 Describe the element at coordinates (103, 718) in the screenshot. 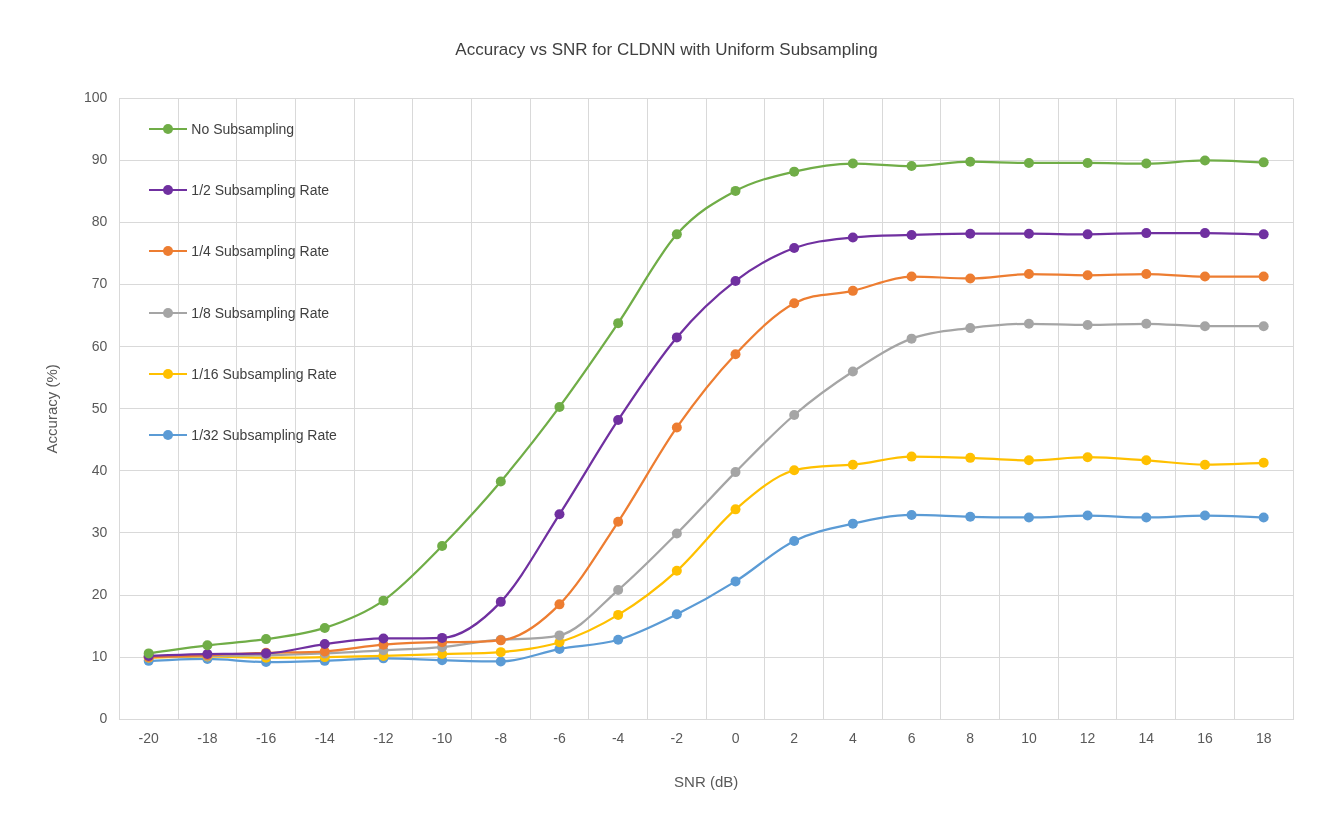

I see `y-tick-label: 0` at that location.